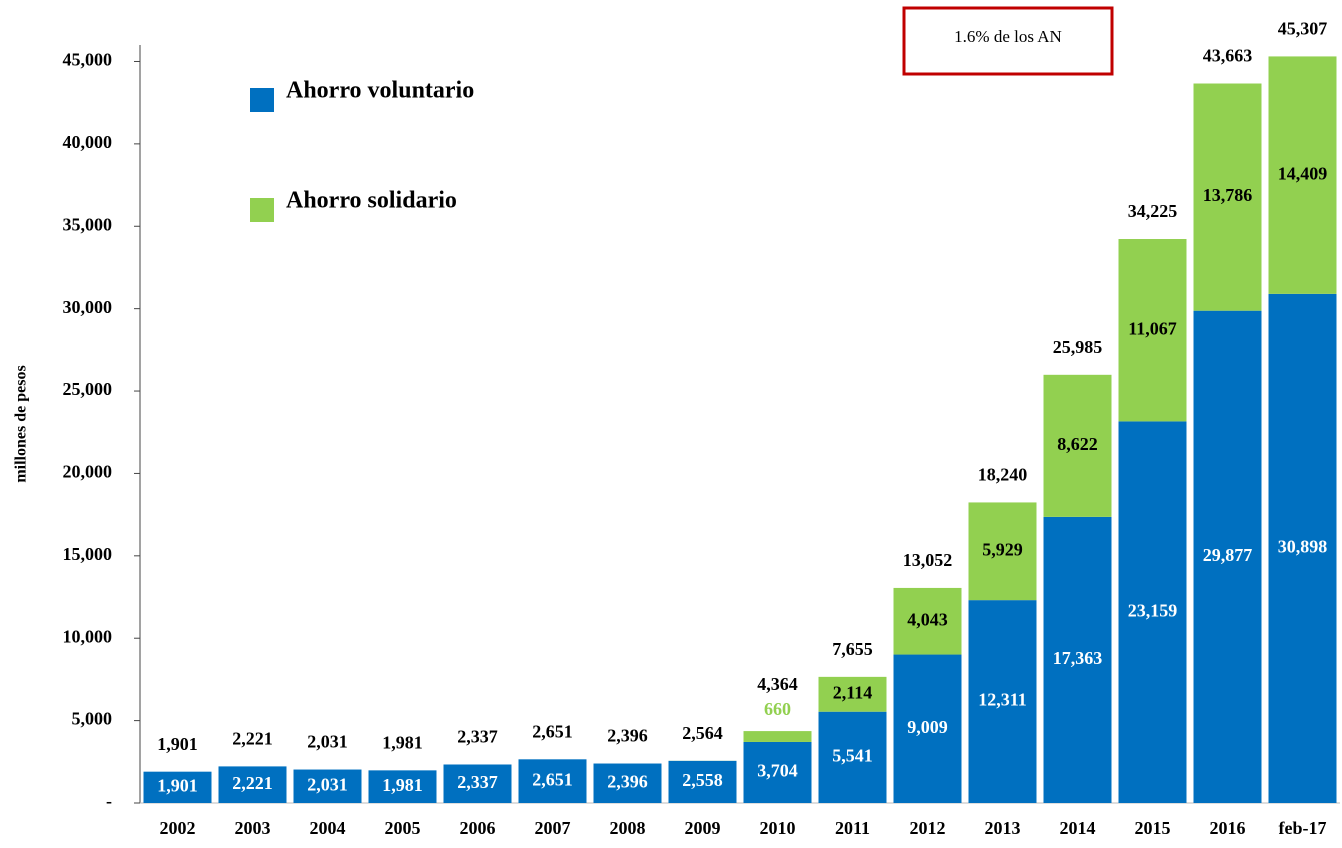  I want to click on y-tick-label: 40,000, so click(88, 142).